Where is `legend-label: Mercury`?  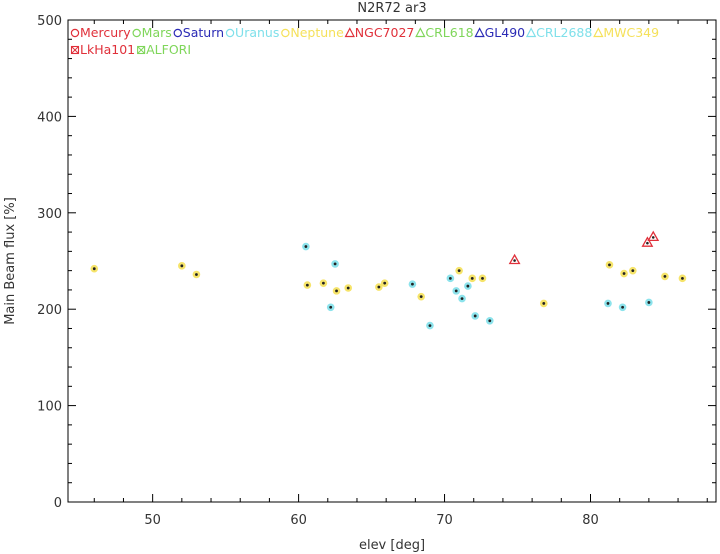 legend-label: Mercury is located at coordinates (105, 32).